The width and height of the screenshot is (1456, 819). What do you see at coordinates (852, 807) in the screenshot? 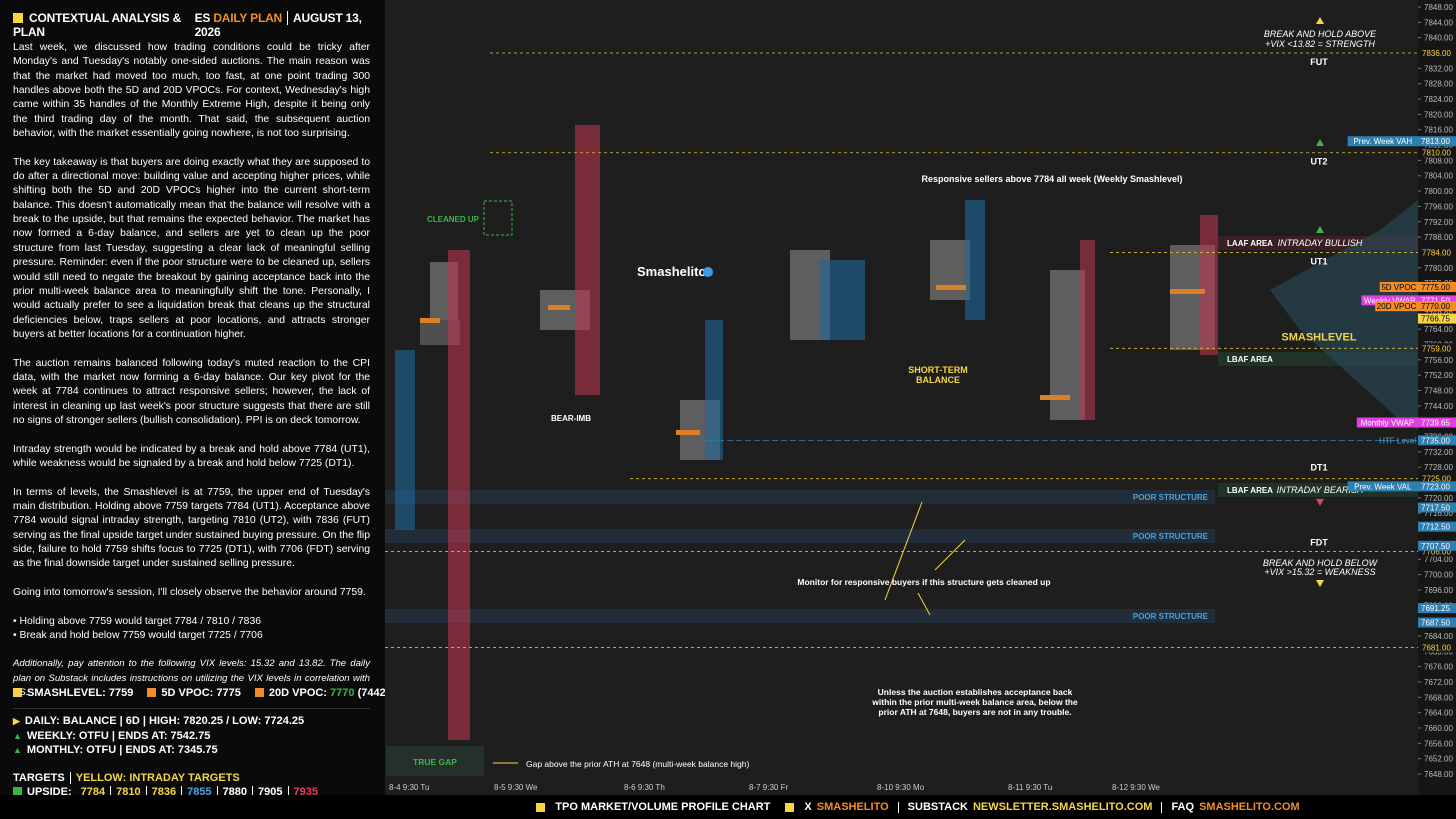
I see `footer-item: SMASHELITO` at bounding box center [852, 807].